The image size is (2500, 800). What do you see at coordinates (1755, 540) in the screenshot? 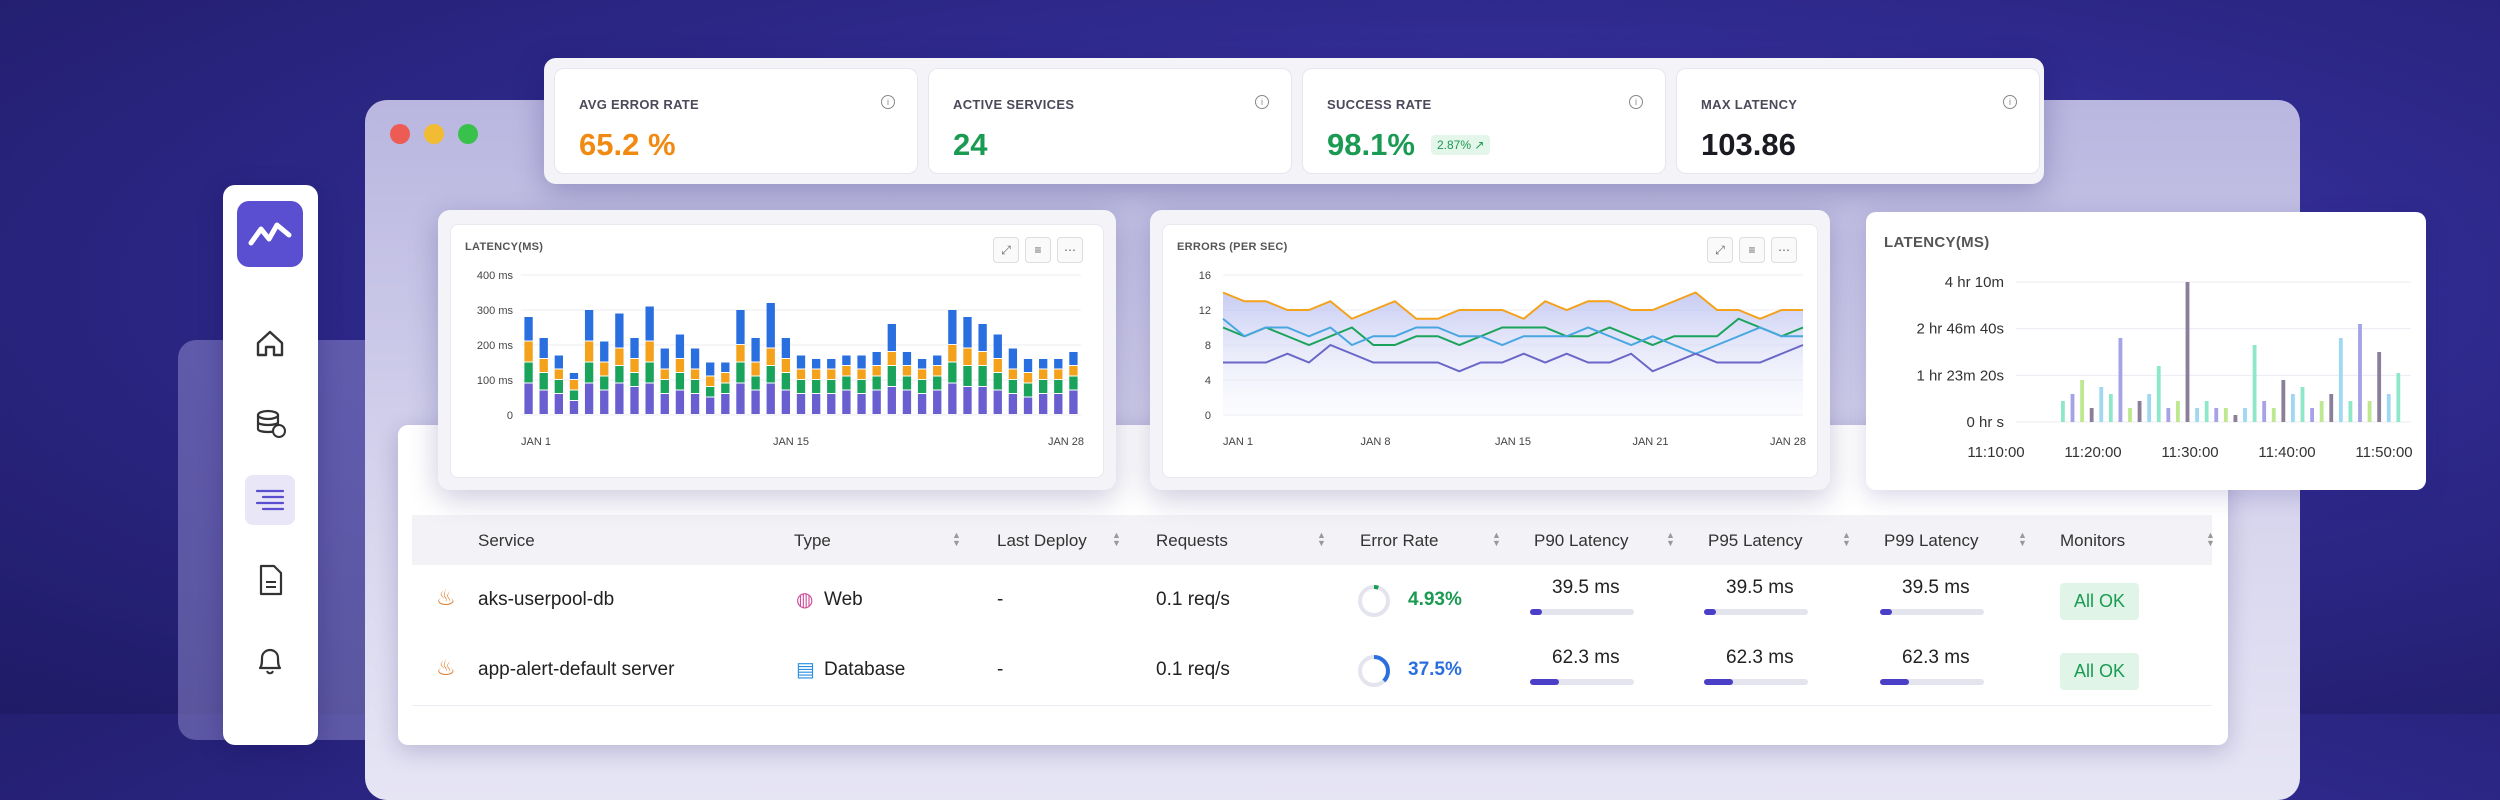
I see `column-header-p95-latency: P95 Latency` at bounding box center [1755, 540].